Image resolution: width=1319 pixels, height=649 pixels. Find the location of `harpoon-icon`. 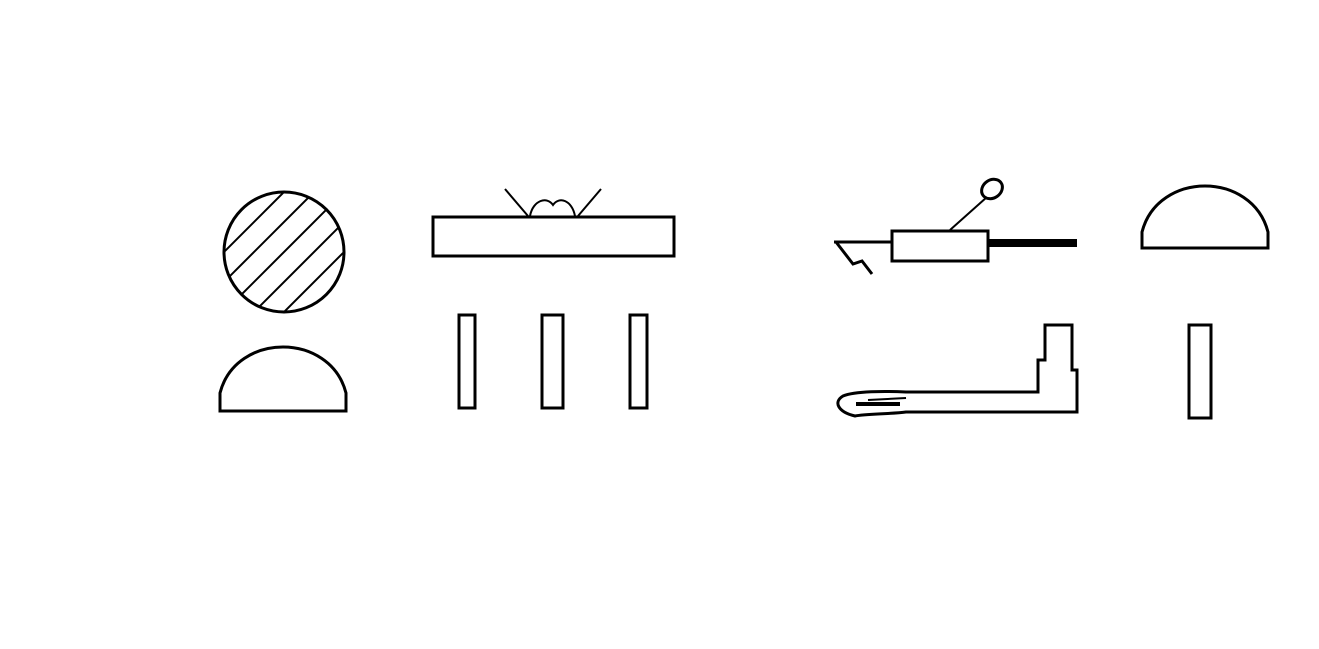

harpoon-icon is located at coordinates (955, 226).